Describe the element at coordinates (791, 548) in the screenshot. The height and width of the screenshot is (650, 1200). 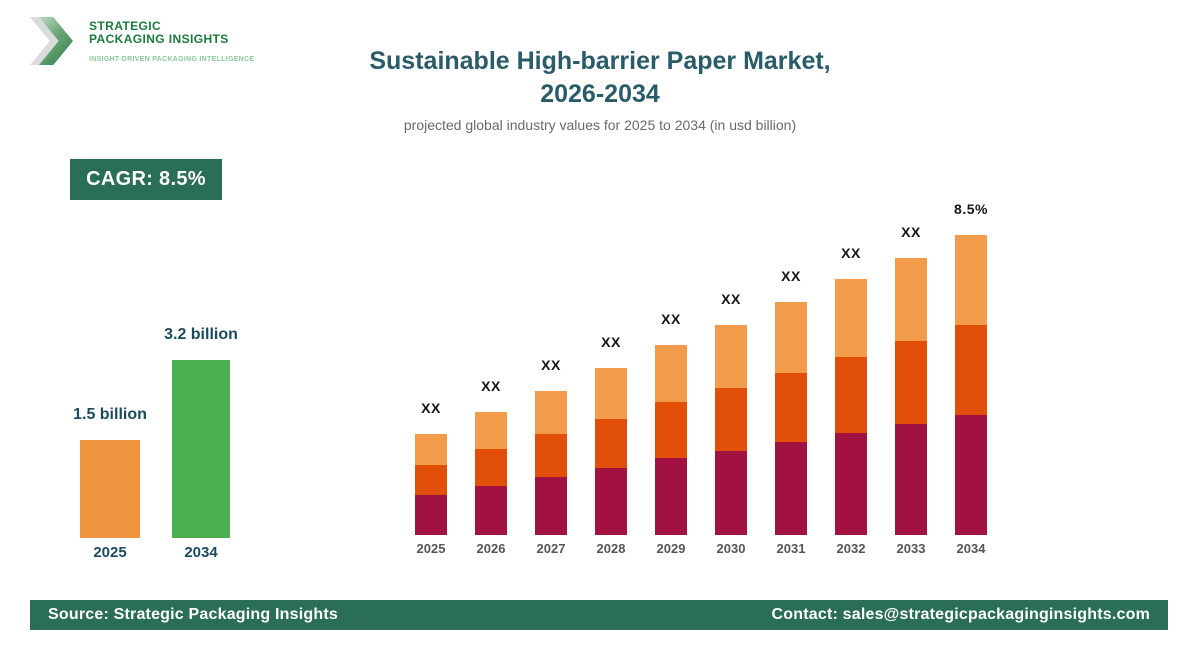
I see `x-axis-label-2031: 2031` at that location.